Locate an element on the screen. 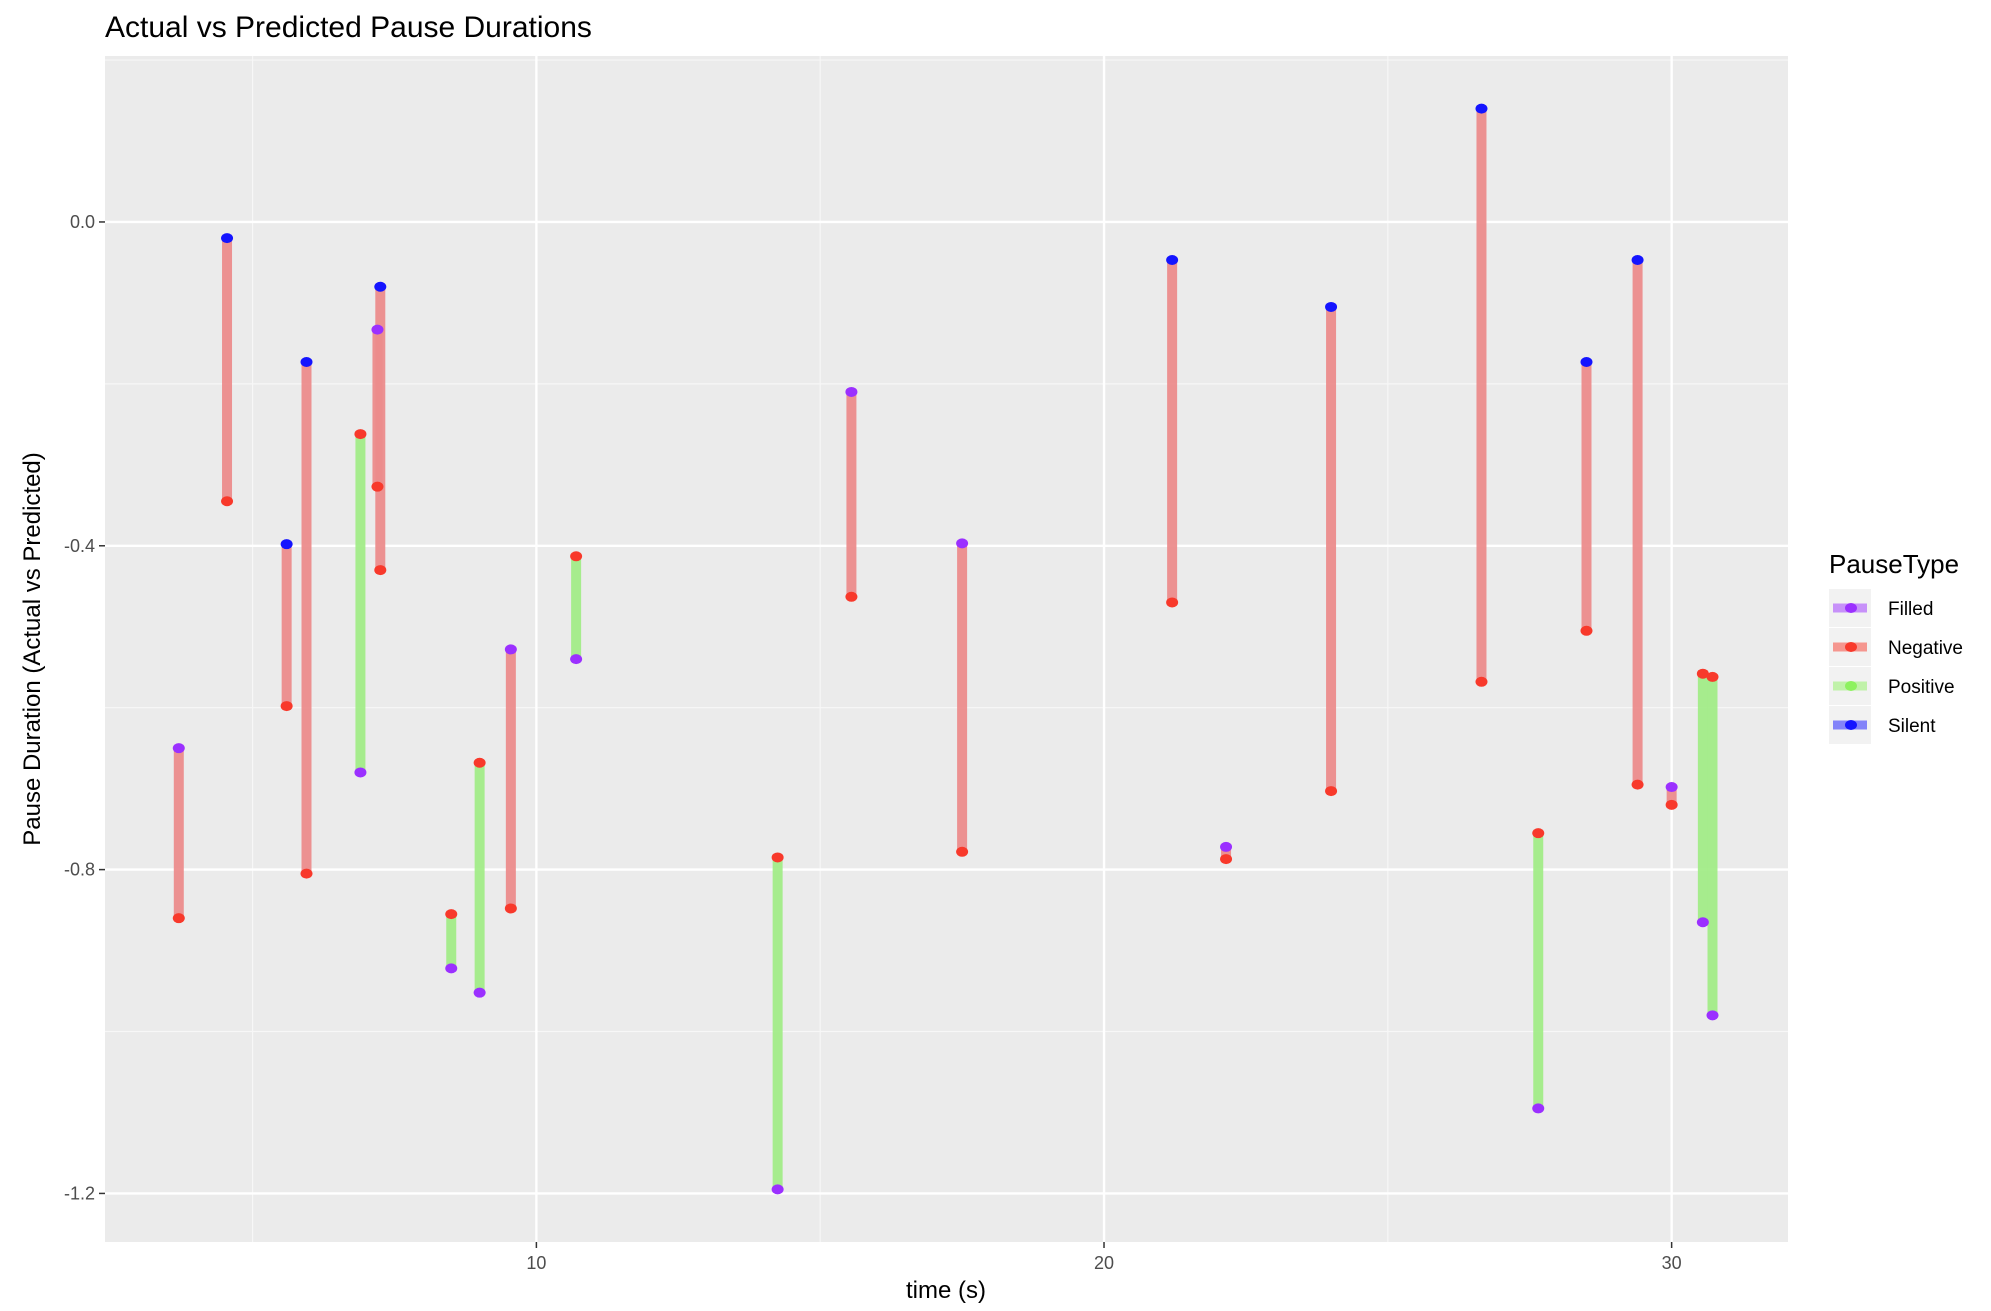 The width and height of the screenshot is (1991, 1311). y-tick-label-1: -0.4 is located at coordinates (79, 546).